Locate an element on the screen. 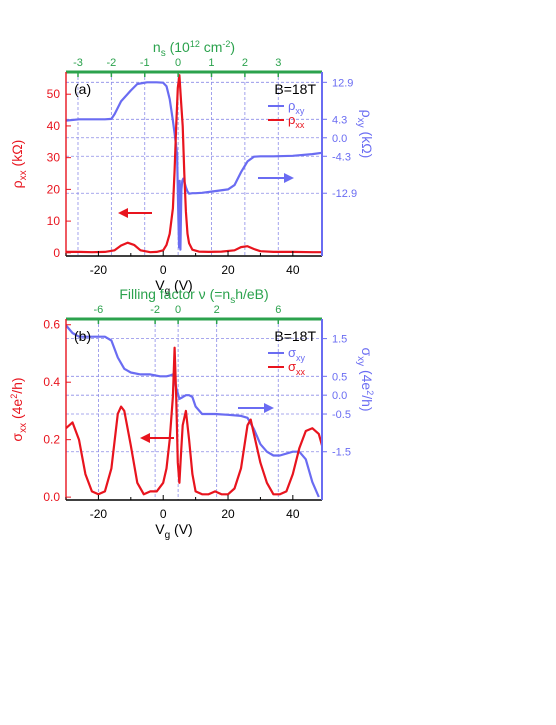 The height and width of the screenshot is (725, 556). legend-label: σxy is located at coordinates (297, 354).